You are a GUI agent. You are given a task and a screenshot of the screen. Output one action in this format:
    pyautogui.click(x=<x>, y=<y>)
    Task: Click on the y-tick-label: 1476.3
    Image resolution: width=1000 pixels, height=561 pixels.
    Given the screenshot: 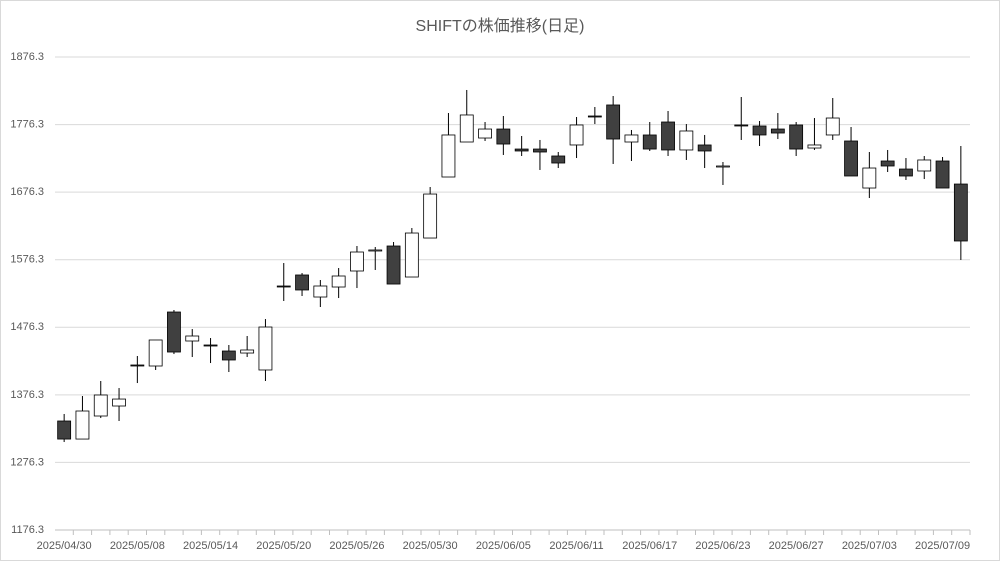 What is the action you would take?
    pyautogui.click(x=27, y=327)
    